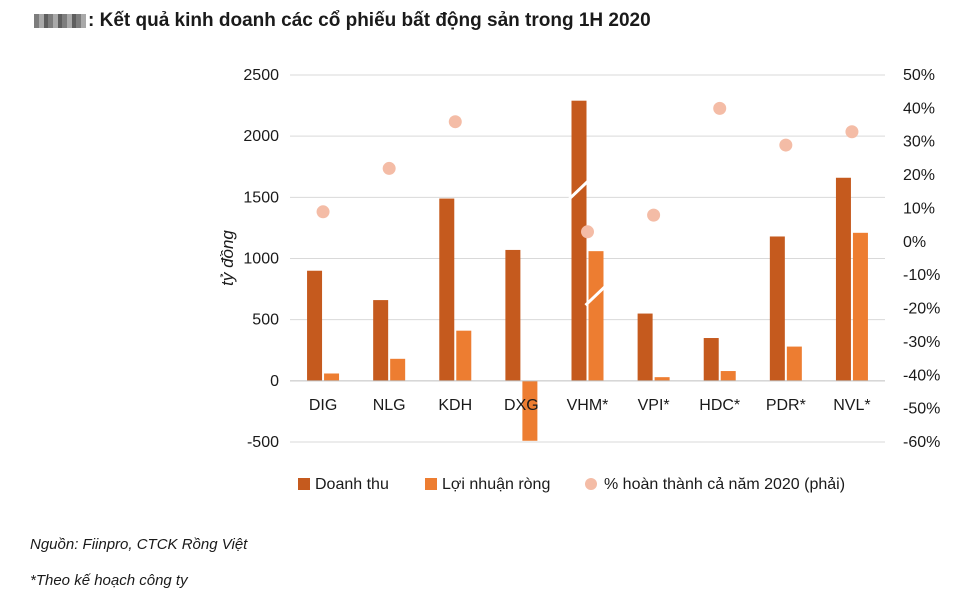  What do you see at coordinates (455, 405) in the screenshot?
I see `category-label: KDH` at bounding box center [455, 405].